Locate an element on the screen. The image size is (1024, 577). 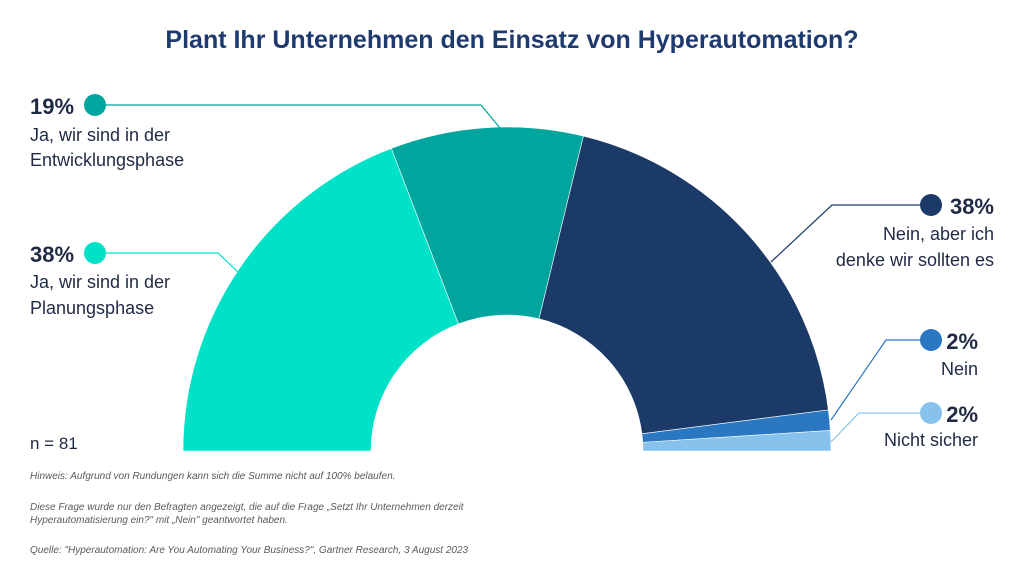
legend-dot-nicht-sicher is located at coordinates (931, 413).